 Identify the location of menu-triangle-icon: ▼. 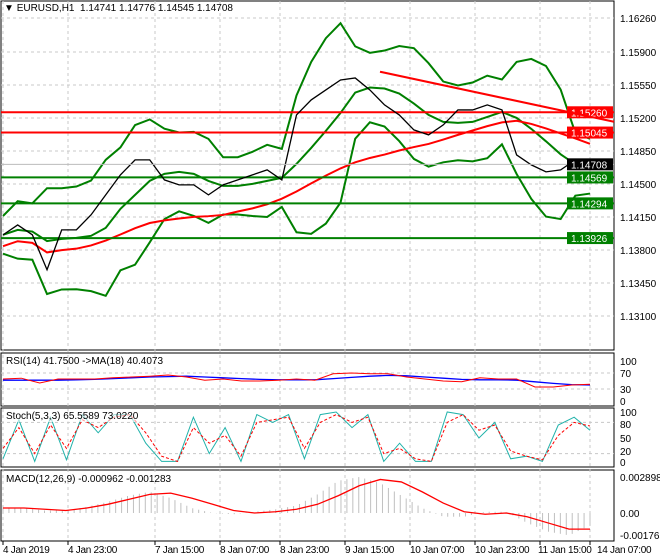
(9, 8).